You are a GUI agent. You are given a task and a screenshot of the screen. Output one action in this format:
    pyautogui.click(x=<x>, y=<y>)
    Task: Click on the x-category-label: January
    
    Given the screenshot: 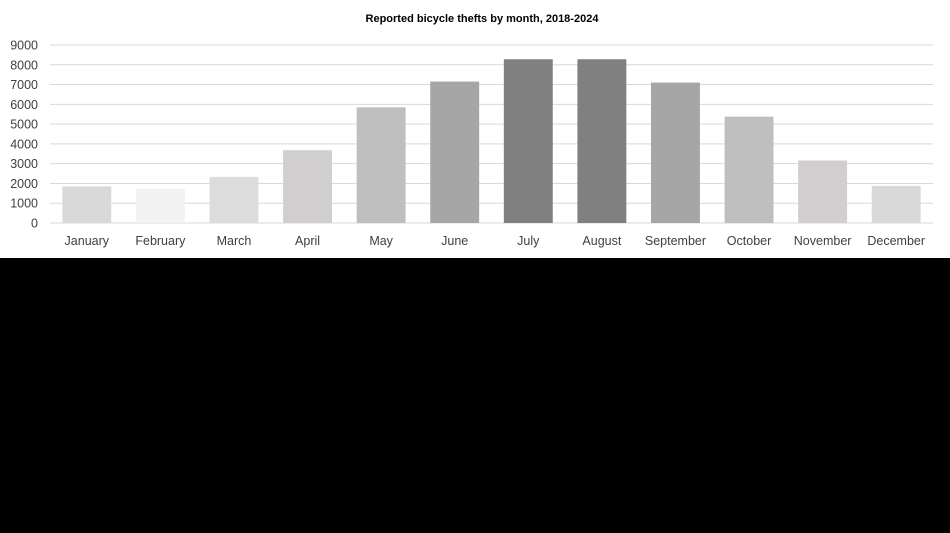 What is the action you would take?
    pyautogui.click(x=87, y=241)
    